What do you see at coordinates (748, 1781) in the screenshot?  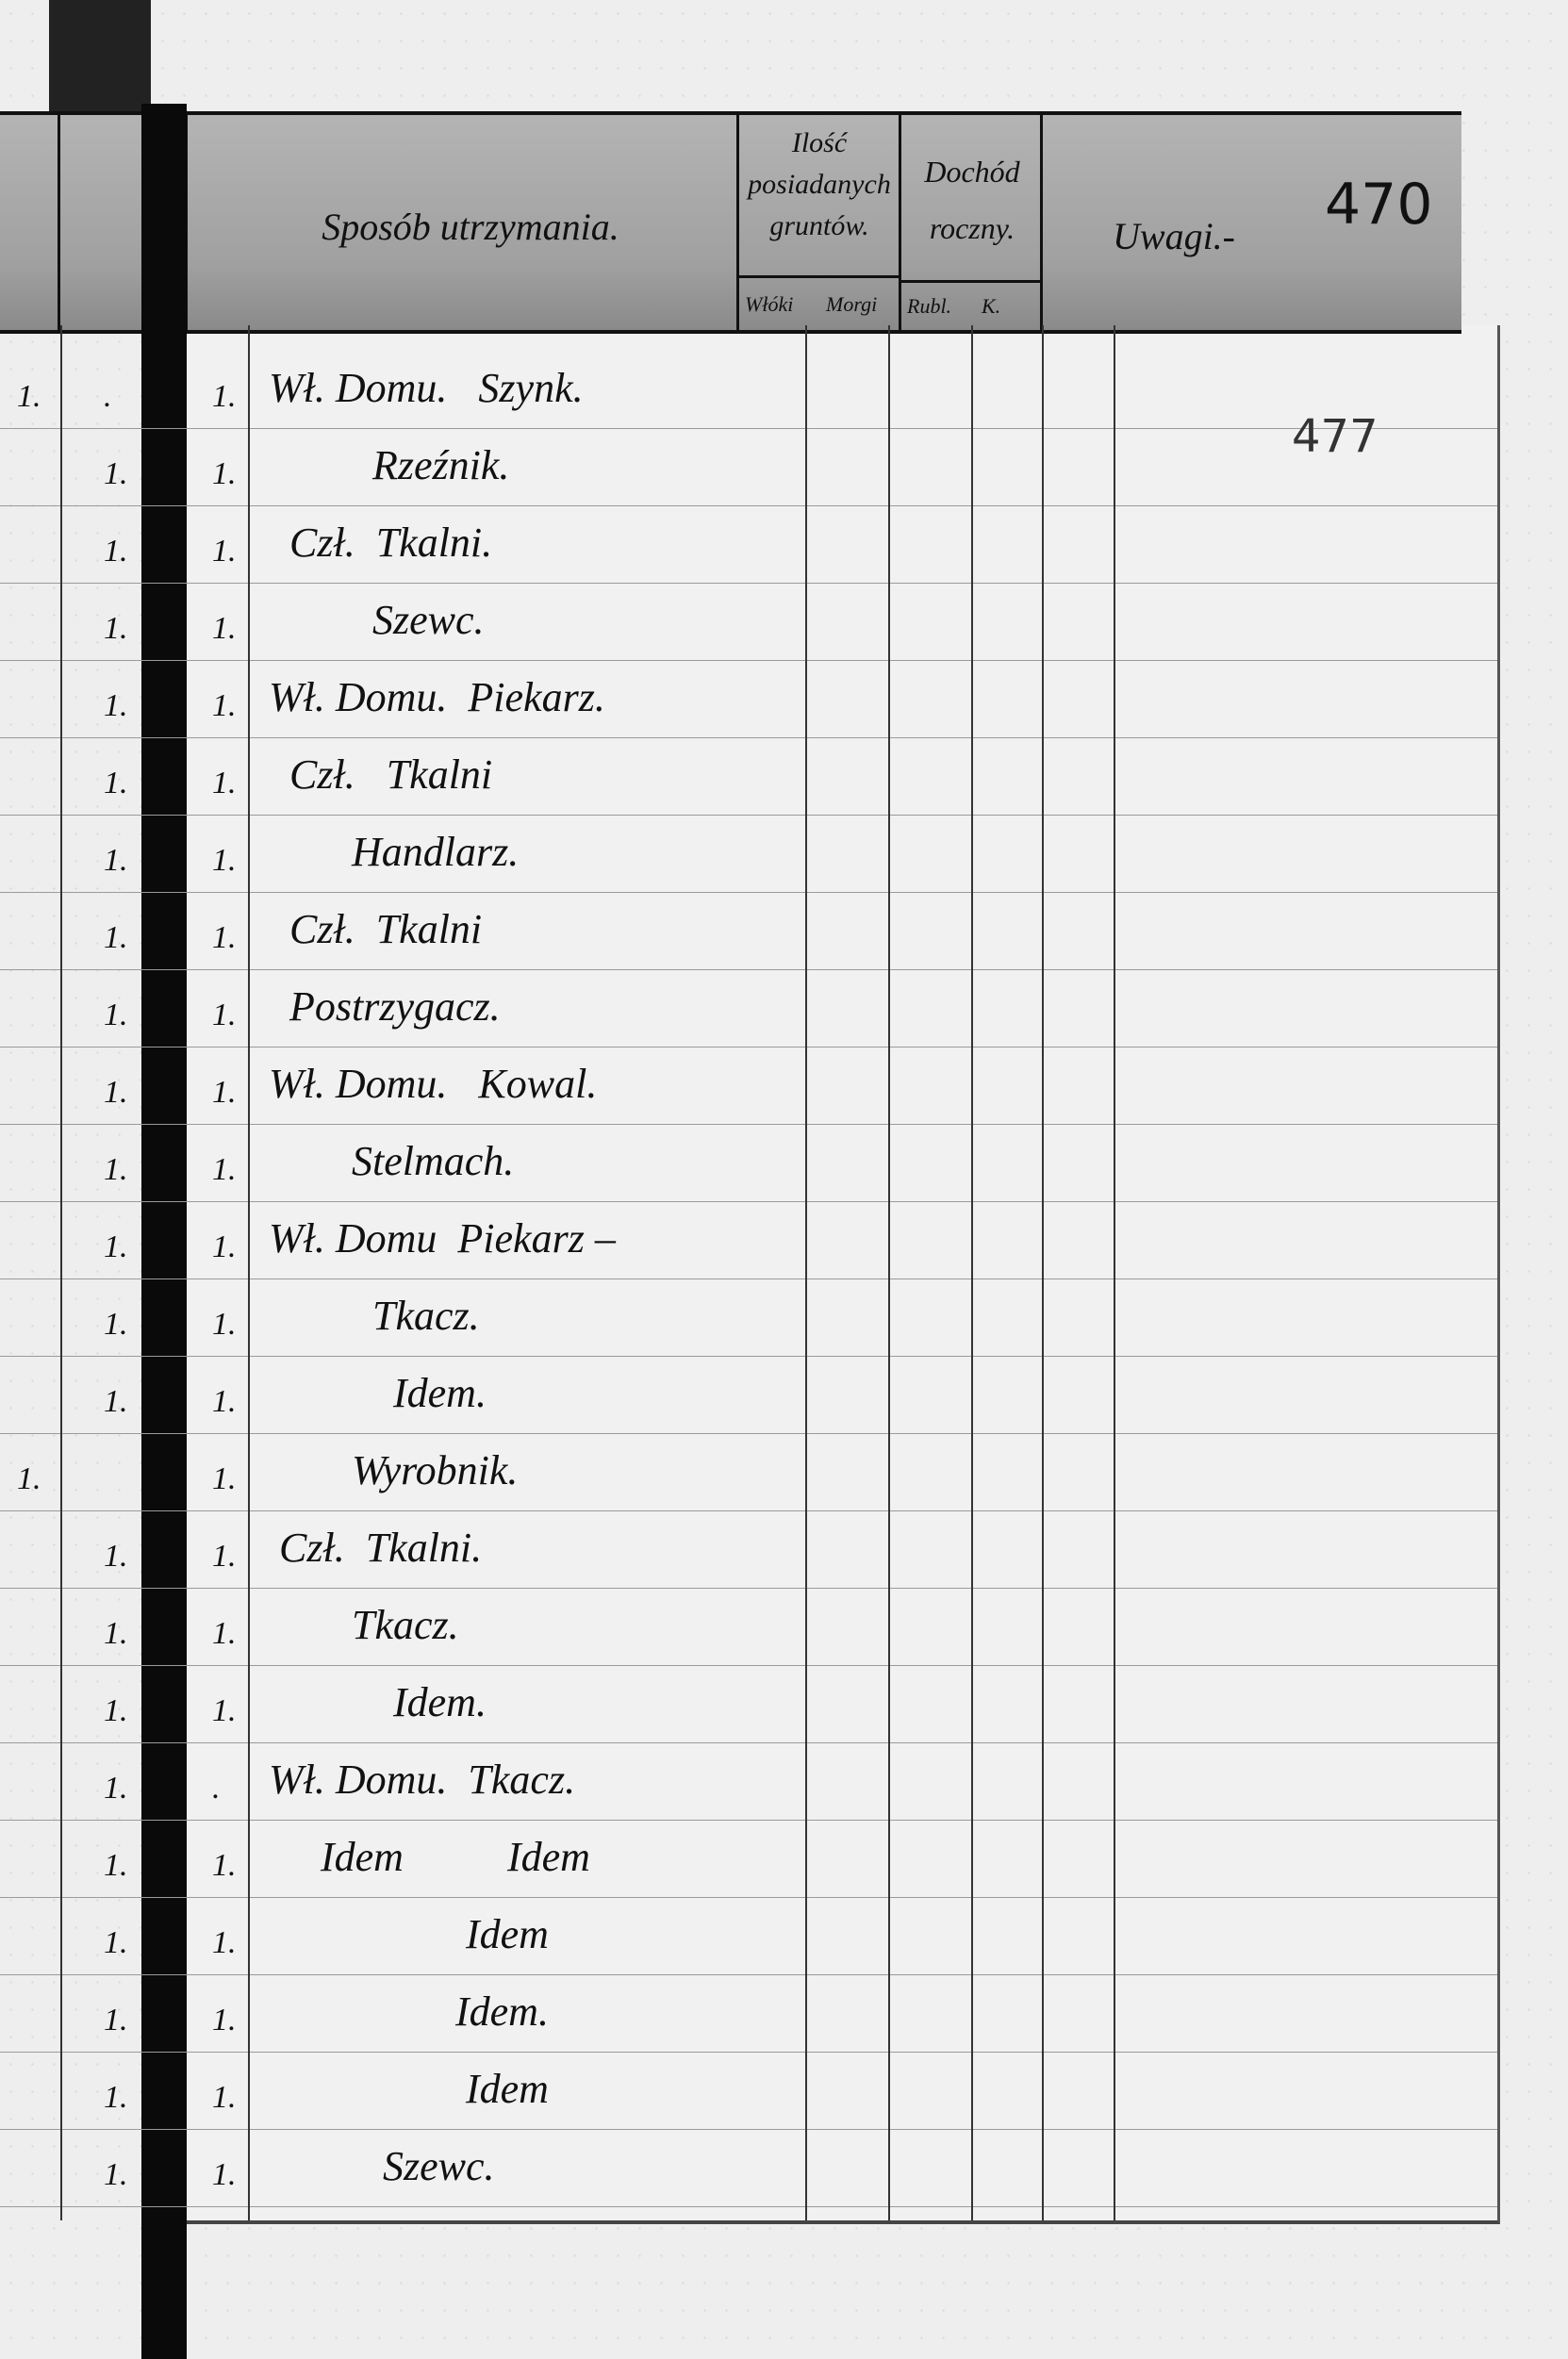 I see `table-row: 1.. Wł. Domu. Tkacz.` at bounding box center [748, 1781].